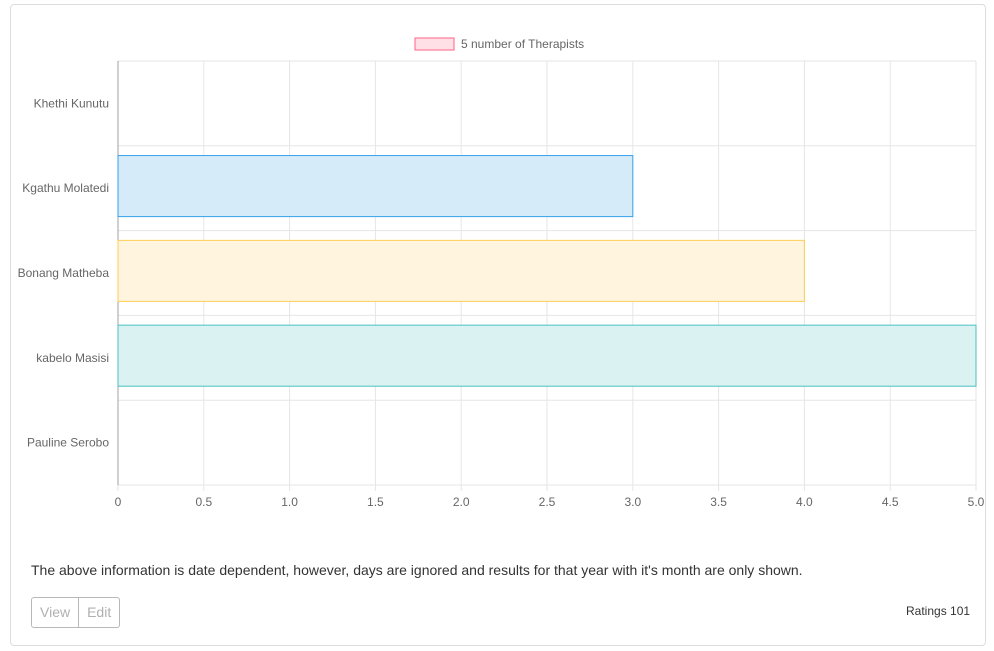 This screenshot has width=994, height=651. What do you see at coordinates (890, 502) in the screenshot?
I see `x-tick-label: 4.5` at bounding box center [890, 502].